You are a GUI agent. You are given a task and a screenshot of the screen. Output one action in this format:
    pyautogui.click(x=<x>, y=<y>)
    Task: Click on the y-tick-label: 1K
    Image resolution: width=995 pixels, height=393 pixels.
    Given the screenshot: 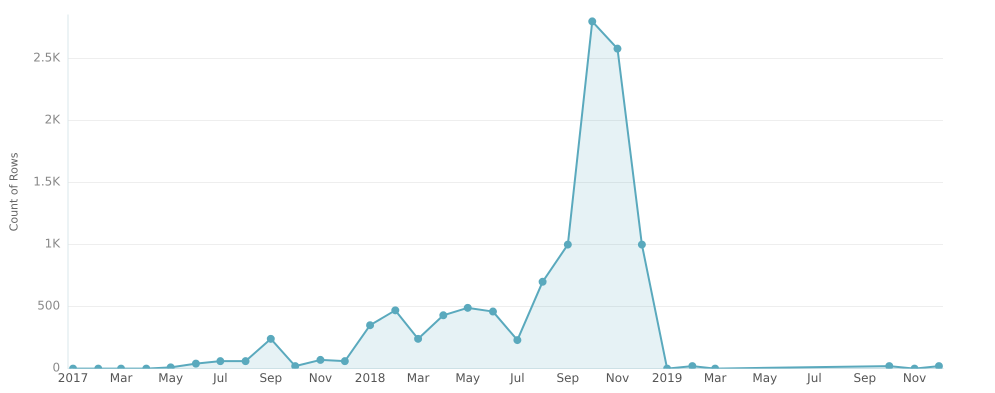 What is the action you would take?
    pyautogui.click(x=53, y=243)
    